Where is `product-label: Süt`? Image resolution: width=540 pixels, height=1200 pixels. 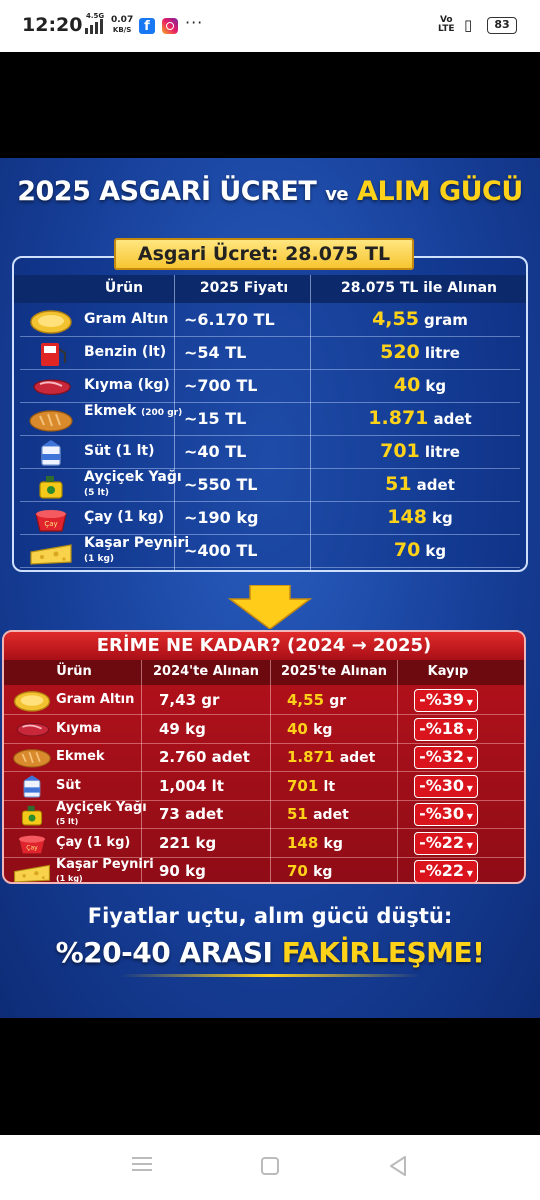 product-label: Süt is located at coordinates (68, 785).